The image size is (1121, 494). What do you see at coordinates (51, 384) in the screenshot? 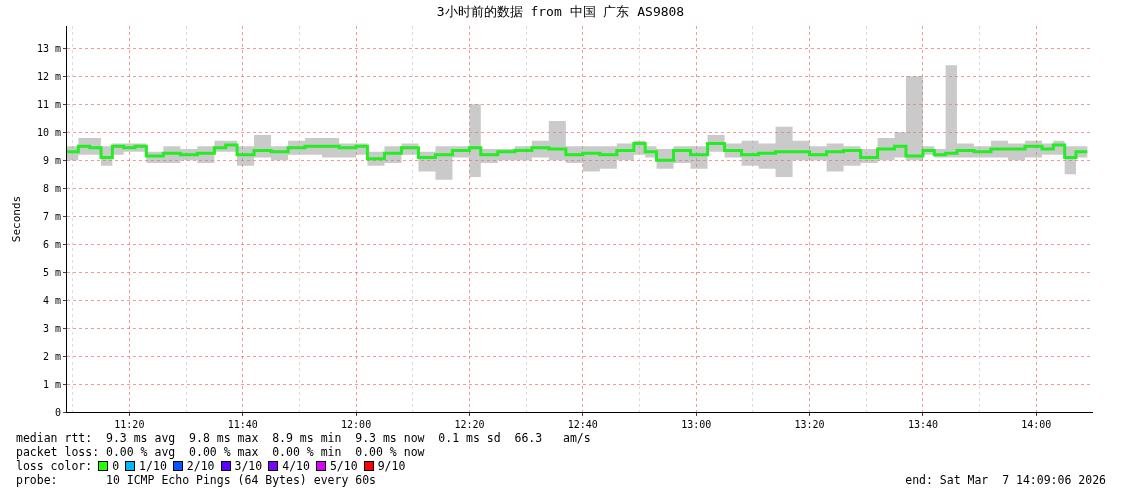
I see `y-tick-label: 1 m` at bounding box center [51, 384].